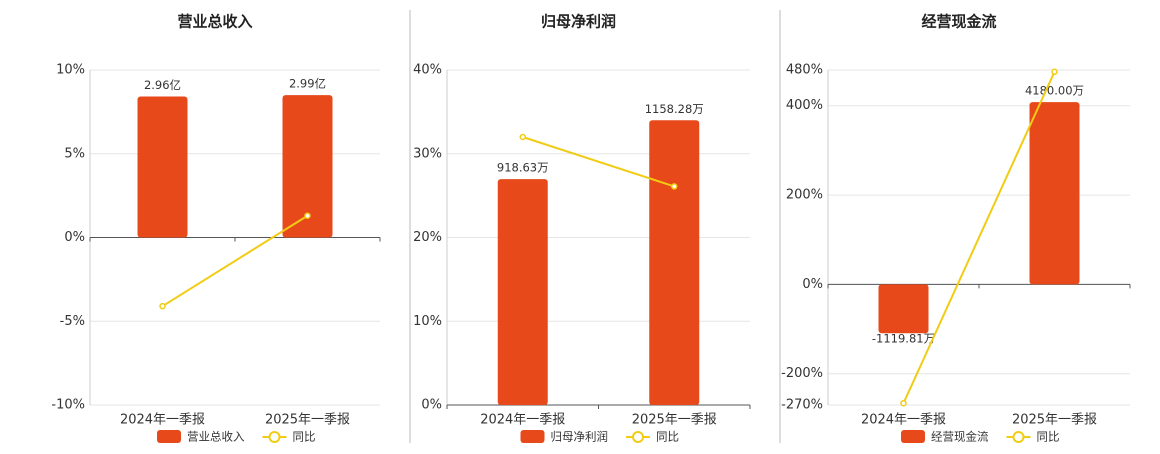 The image size is (1160, 454). Describe the element at coordinates (1054, 91) in the screenshot. I see `value-label: 4180.00万` at that location.